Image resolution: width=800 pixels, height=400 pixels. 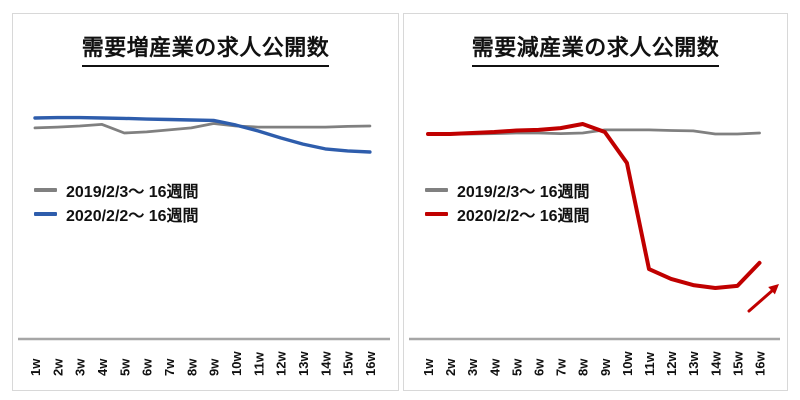 I want to click on page-title-increase: 需要増産業の求人公開数, so click(x=205, y=48).